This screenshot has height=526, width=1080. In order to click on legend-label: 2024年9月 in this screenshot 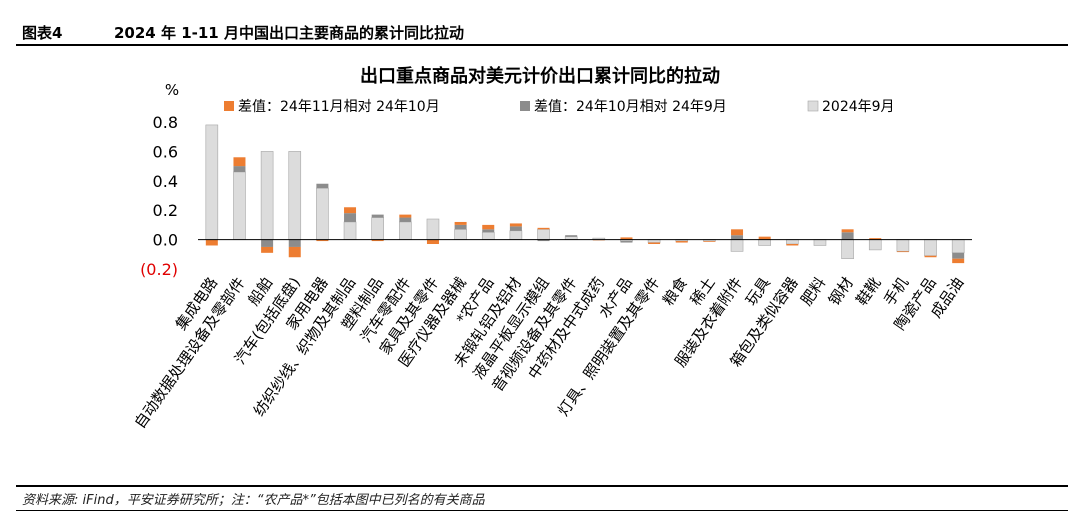, I will do `click(858, 107)`.